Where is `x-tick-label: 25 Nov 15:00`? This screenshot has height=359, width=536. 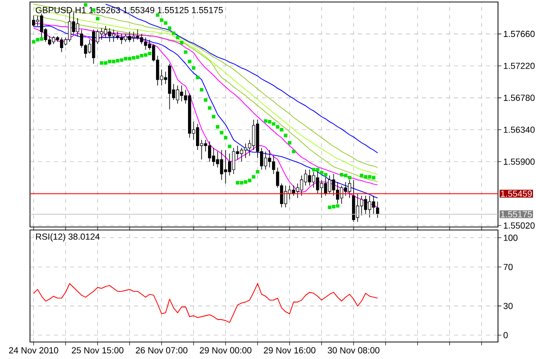 x-tick-label: 25 Nov 15:00 is located at coordinates (98, 350).